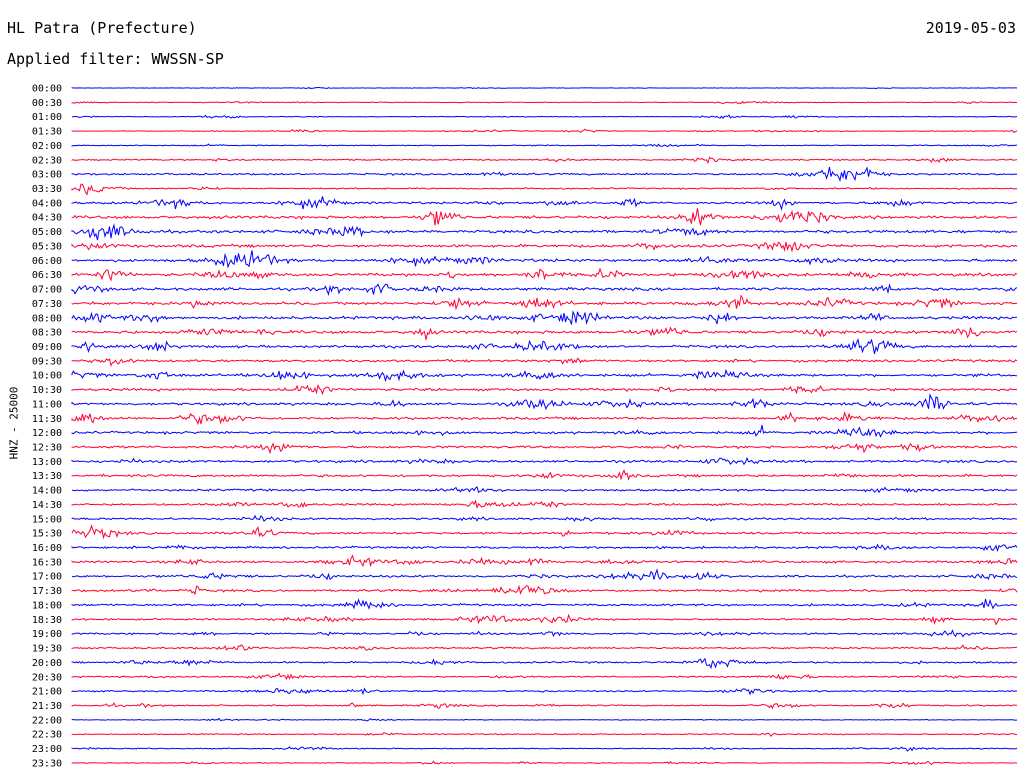  What do you see at coordinates (47, 117) in the screenshot?
I see `row-time-label: 01:00` at bounding box center [47, 117].